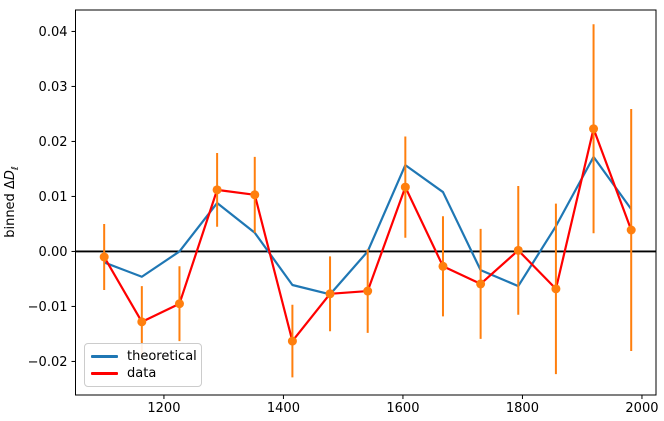  I want to click on legend-item-data: data, so click(143, 373).